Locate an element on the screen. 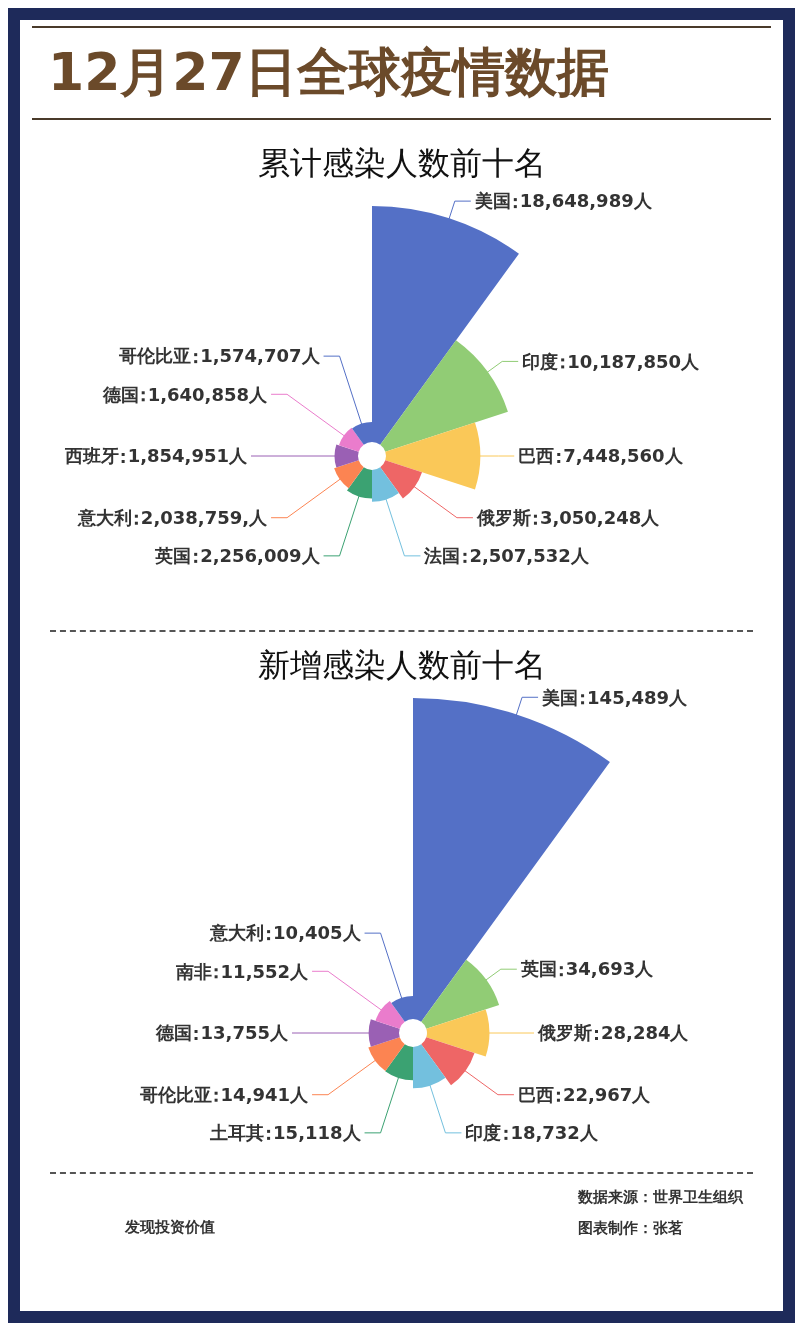 This screenshot has width=803, height=1331. data-label: 1,640,858人 is located at coordinates (208, 394).